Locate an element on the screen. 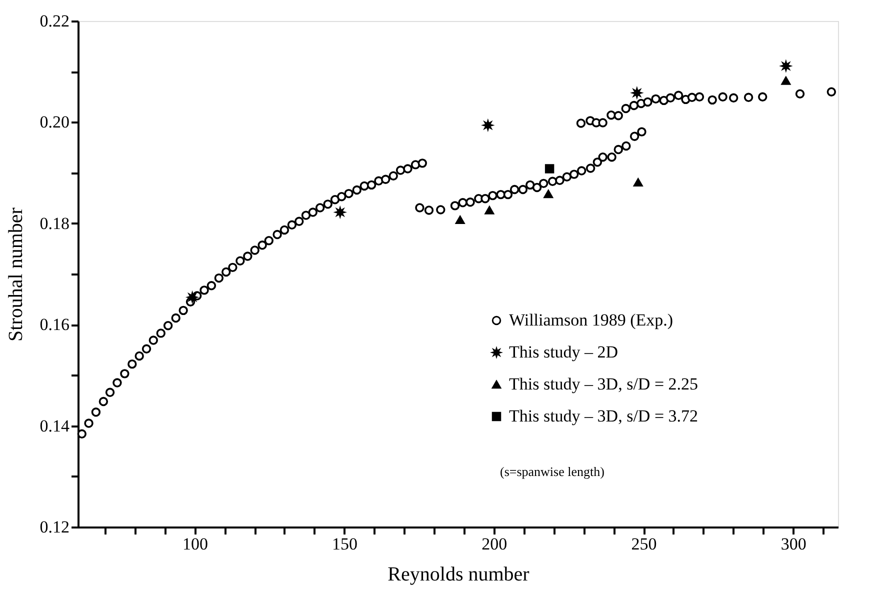  y-axis-title: Strouhal number is located at coordinates (15, 274).